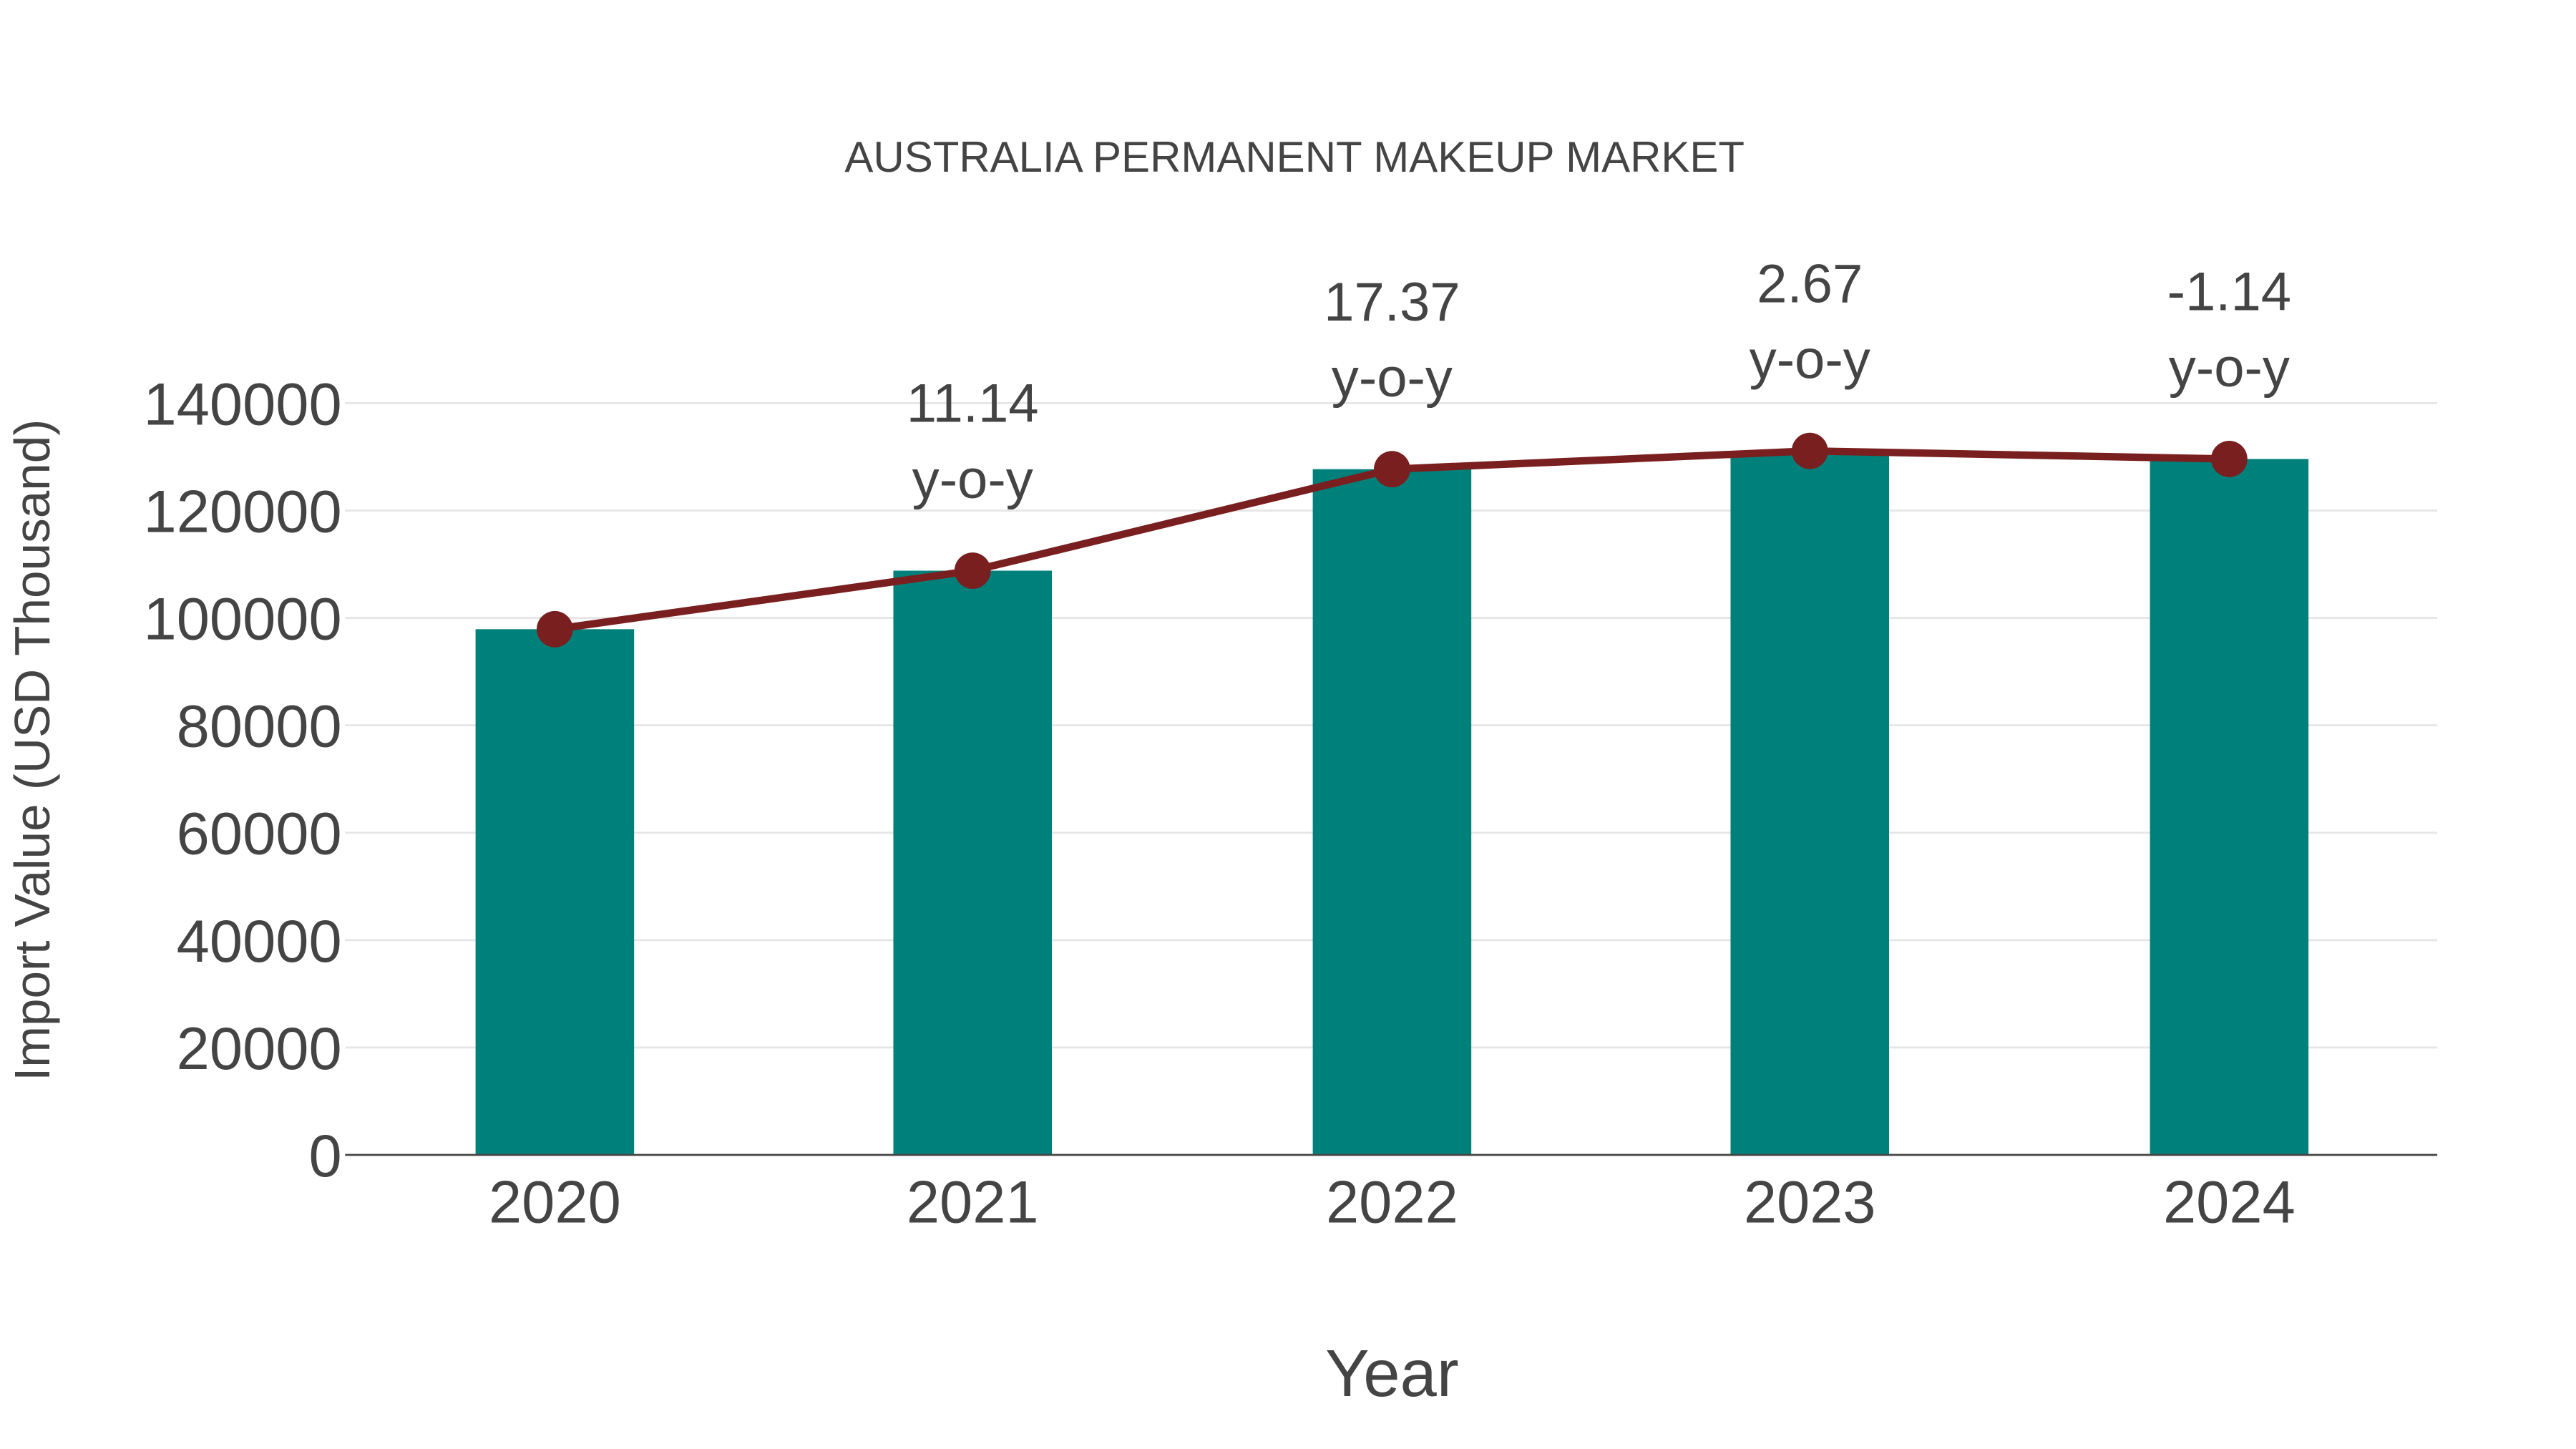 This screenshot has width=2576, height=1449. I want to click on y-tick-label: 120000, so click(242, 511).